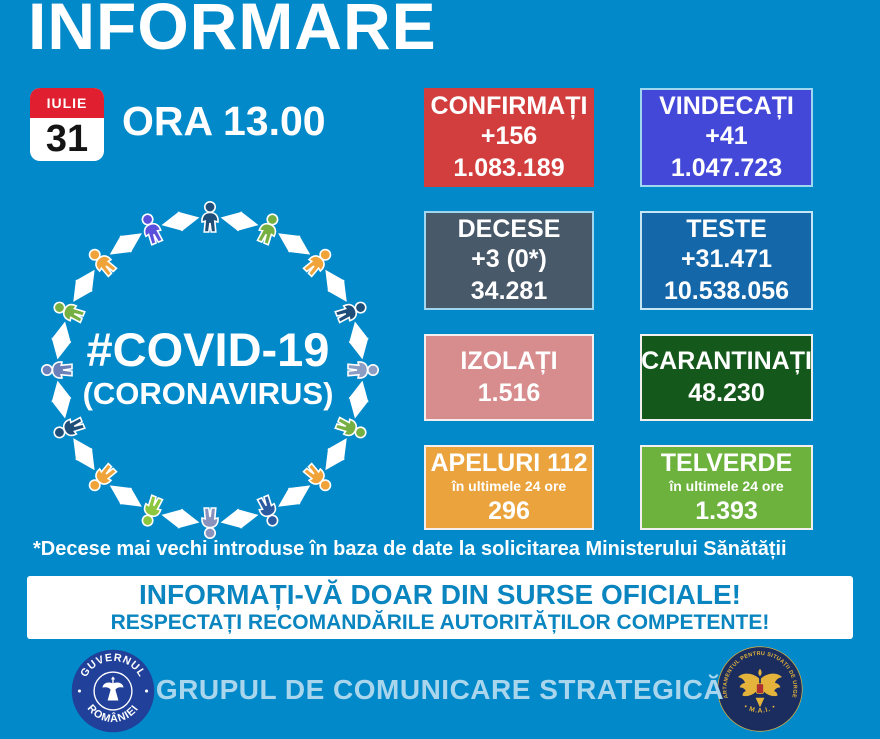 This screenshot has width=880, height=739. I want to click on stat-sublabel-telverde: în ultimele 24 ore, so click(726, 486).